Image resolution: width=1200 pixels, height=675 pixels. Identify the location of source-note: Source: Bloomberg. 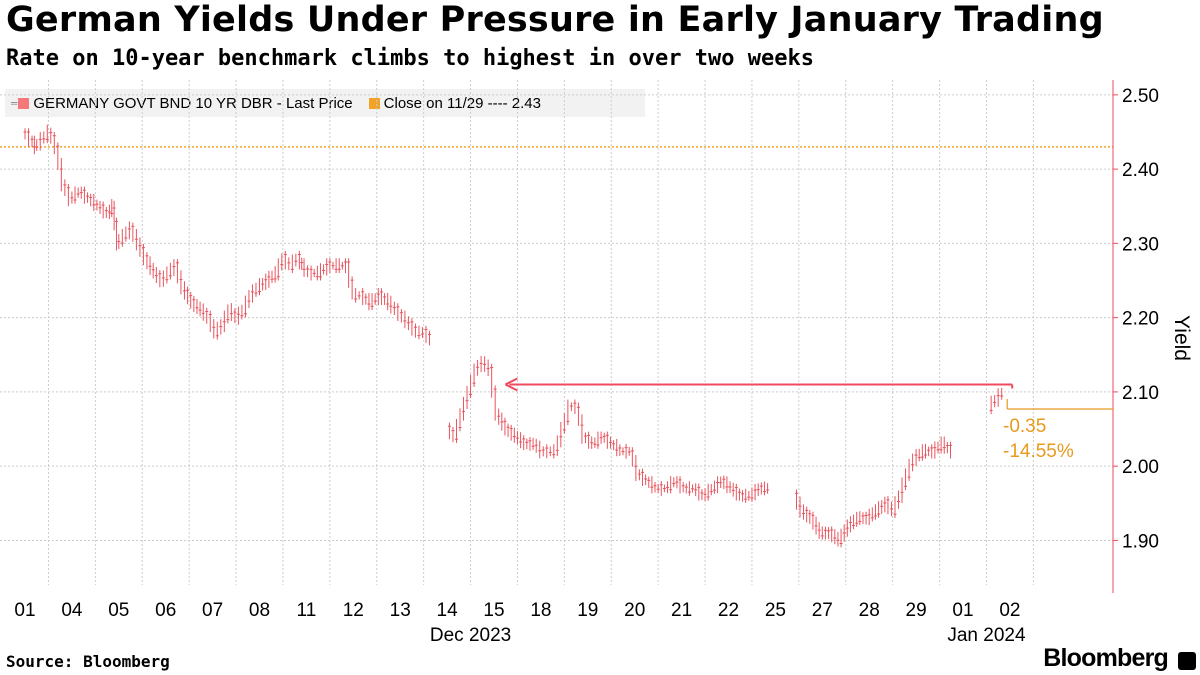
(88, 661).